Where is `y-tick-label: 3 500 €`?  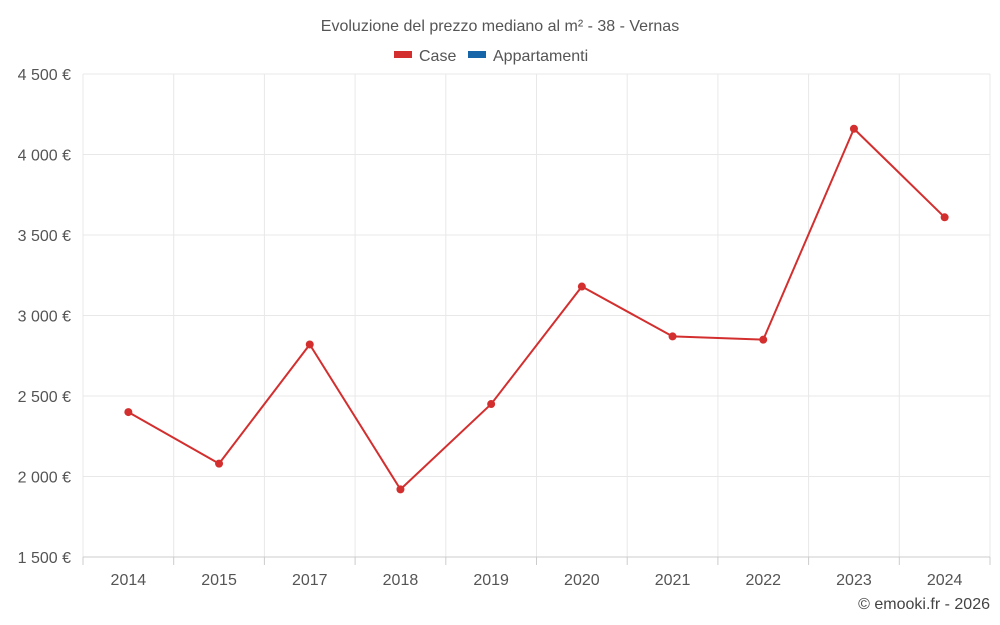
y-tick-label: 3 500 € is located at coordinates (44, 236).